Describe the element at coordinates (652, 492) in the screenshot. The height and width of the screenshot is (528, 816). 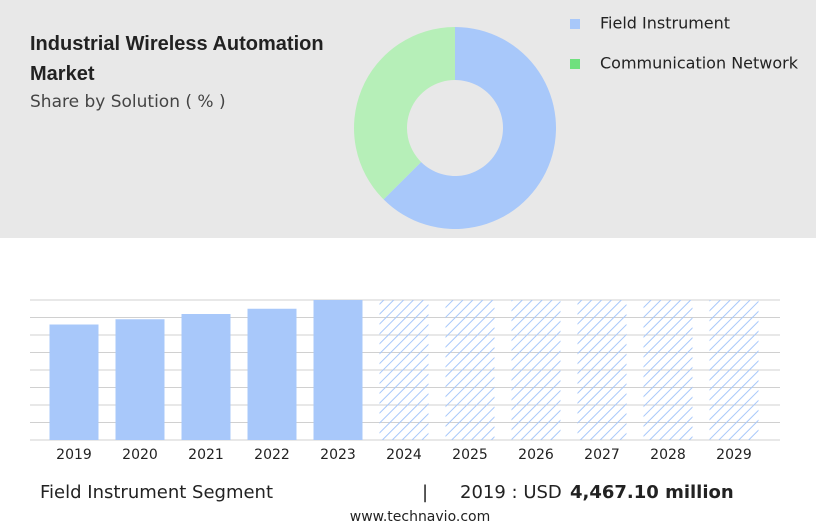
I see `amount: 4,467.10 million` at that location.